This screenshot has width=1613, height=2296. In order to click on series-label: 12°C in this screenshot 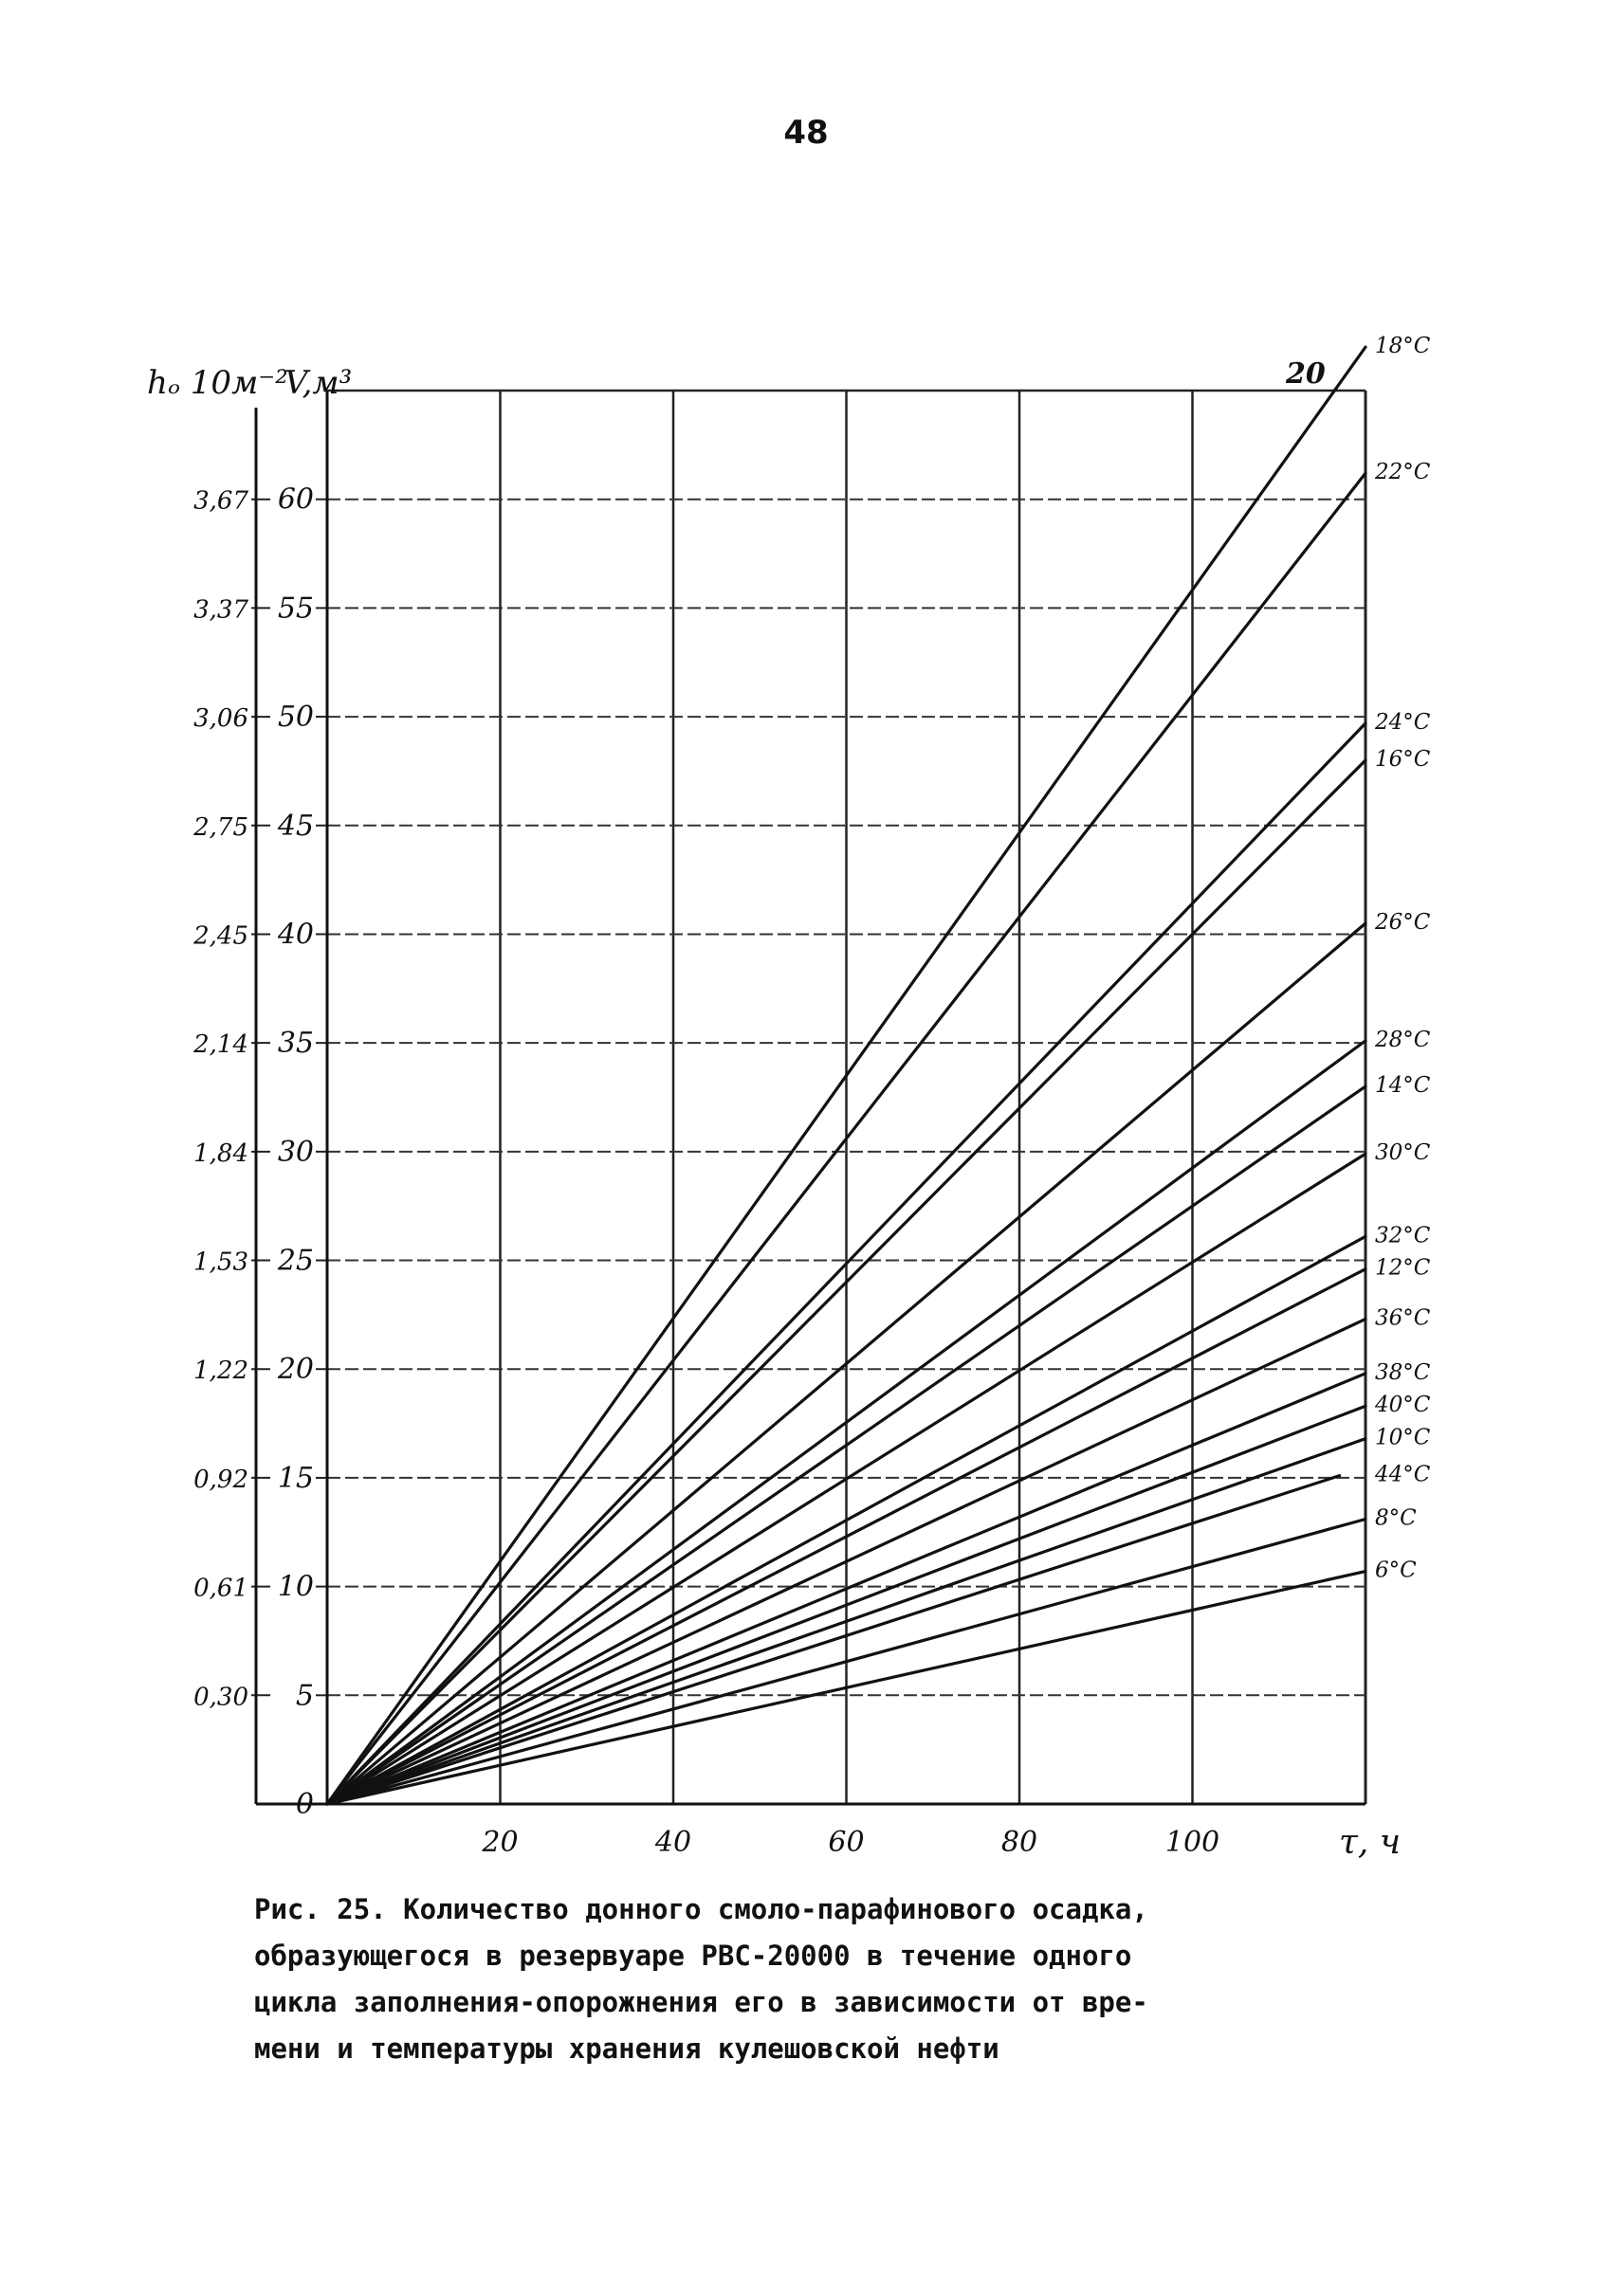, I will do `click(1403, 1268)`.